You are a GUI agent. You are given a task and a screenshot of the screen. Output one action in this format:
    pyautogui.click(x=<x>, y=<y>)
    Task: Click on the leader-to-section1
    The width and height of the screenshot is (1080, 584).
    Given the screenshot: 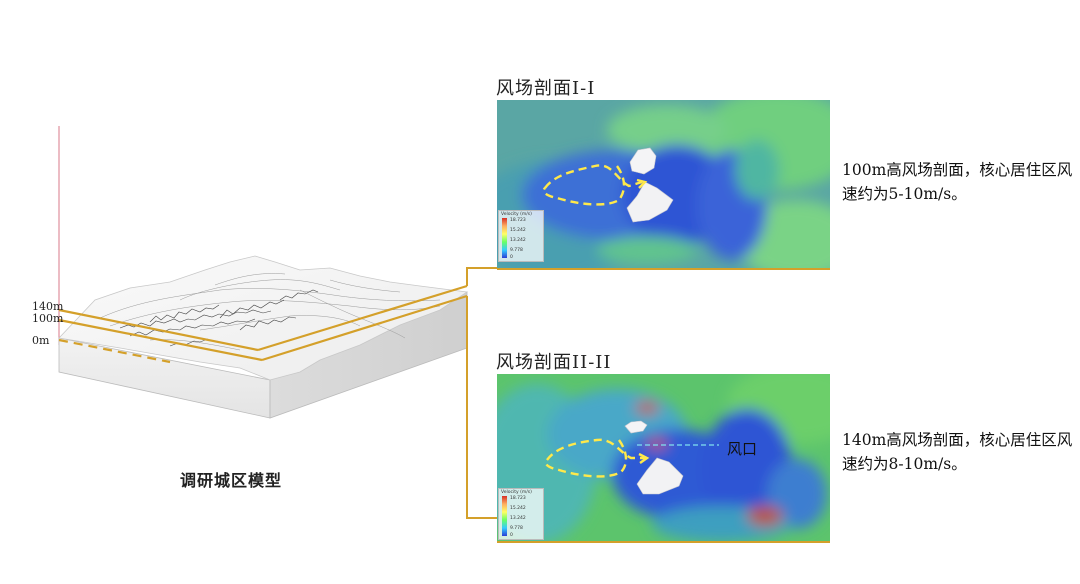 What is the action you would take?
    pyautogui.click(x=481, y=276)
    